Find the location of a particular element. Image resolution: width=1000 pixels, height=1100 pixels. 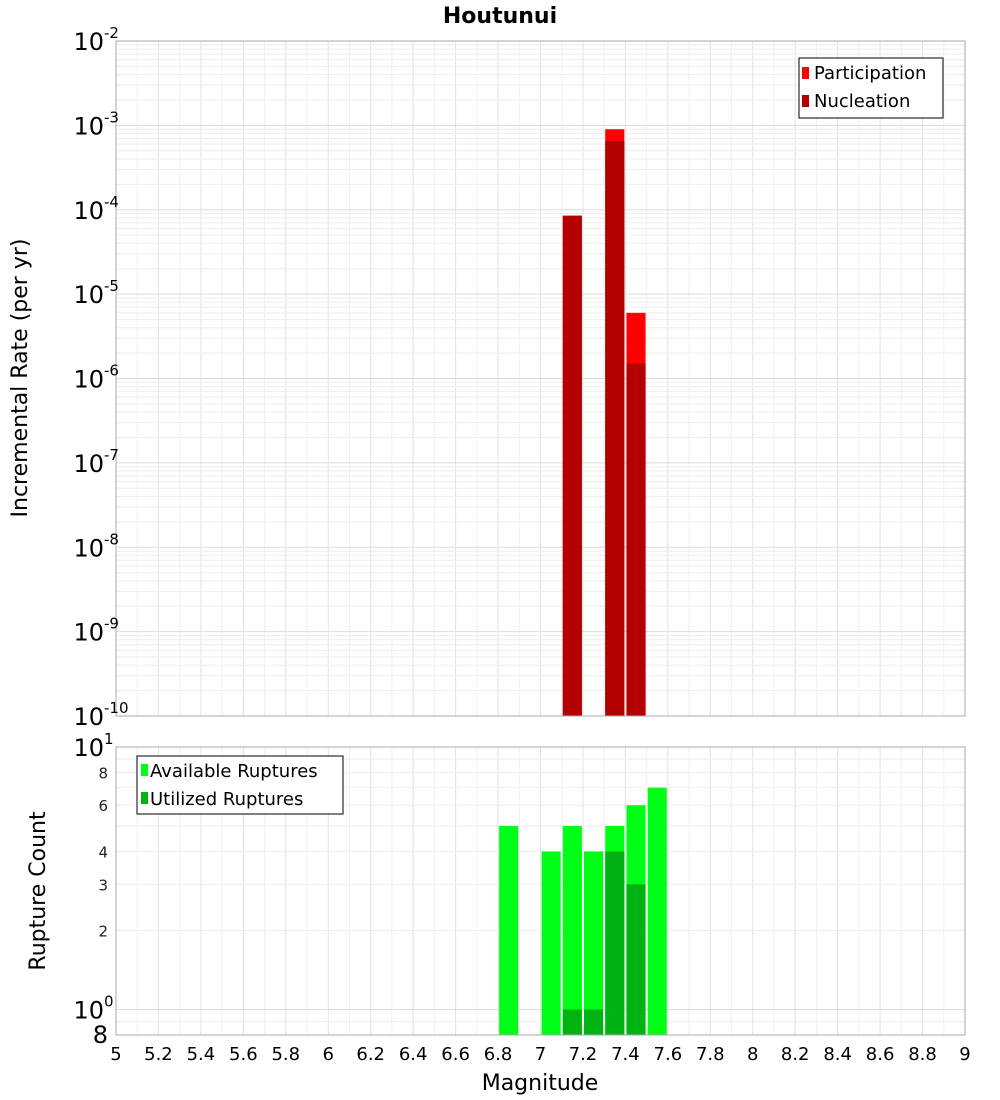

rate-y-tick-exponent: -8 is located at coordinates (111, 539).